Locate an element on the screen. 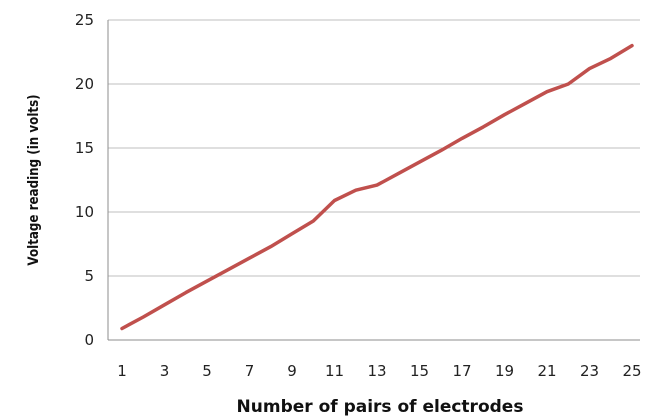 Image resolution: width=654 pixels, height=418 pixels. y-tick-label: 0 is located at coordinates (89, 340).